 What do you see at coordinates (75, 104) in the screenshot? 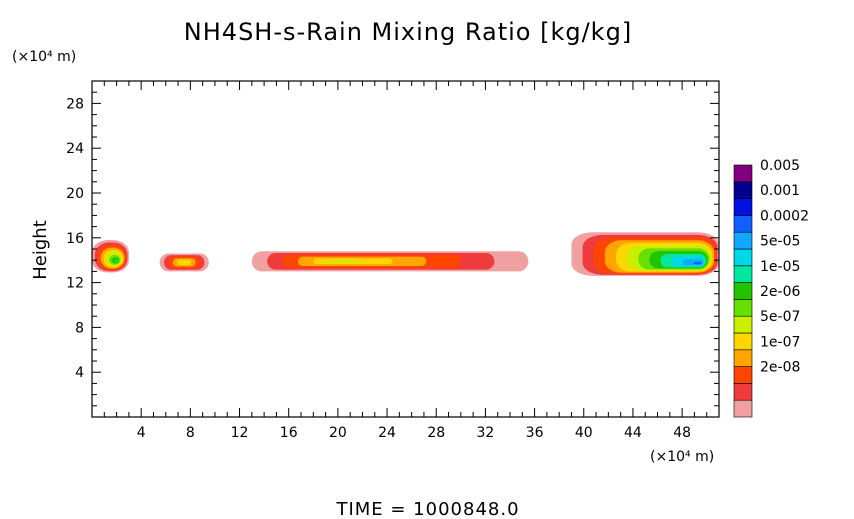
I see `y-tick-label: 28` at bounding box center [75, 104].